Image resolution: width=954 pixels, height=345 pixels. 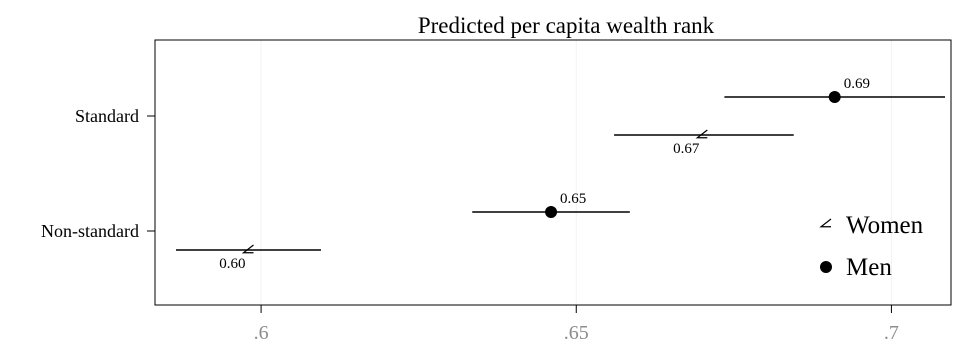 What do you see at coordinates (576, 333) in the screenshot?
I see `x-tick-label: .65` at bounding box center [576, 333].